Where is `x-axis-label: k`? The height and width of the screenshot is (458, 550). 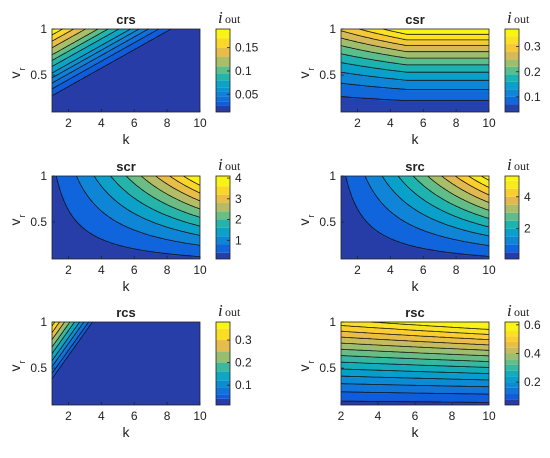
x-axis-label: k is located at coordinates (127, 432).